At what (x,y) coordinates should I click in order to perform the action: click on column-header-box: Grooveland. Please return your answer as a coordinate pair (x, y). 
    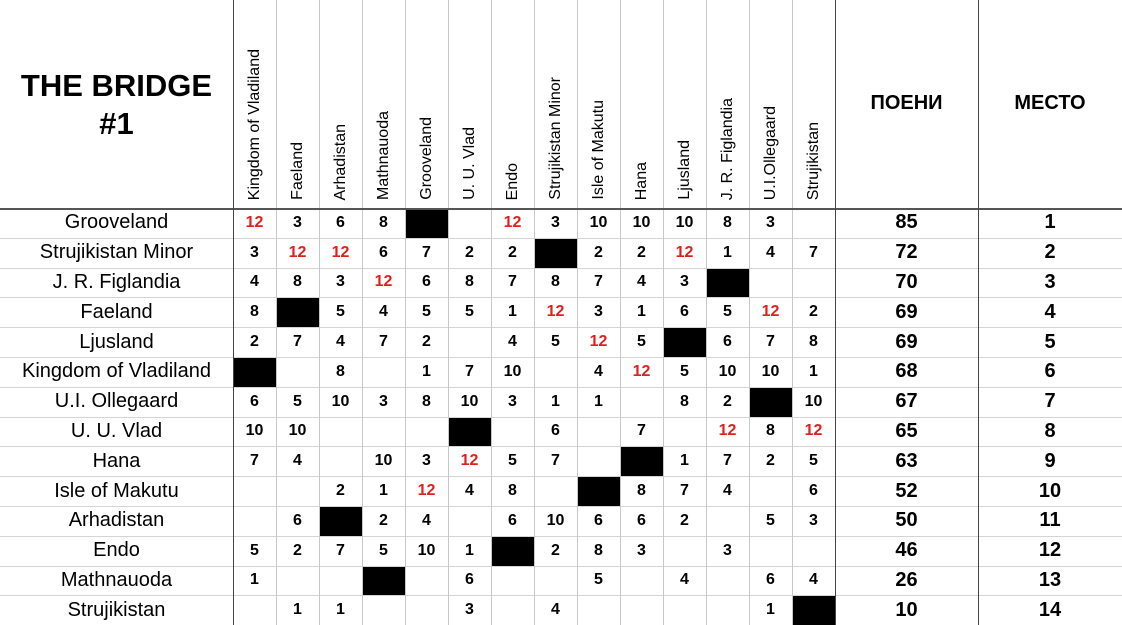
    Looking at the image, I should click on (426, 100).